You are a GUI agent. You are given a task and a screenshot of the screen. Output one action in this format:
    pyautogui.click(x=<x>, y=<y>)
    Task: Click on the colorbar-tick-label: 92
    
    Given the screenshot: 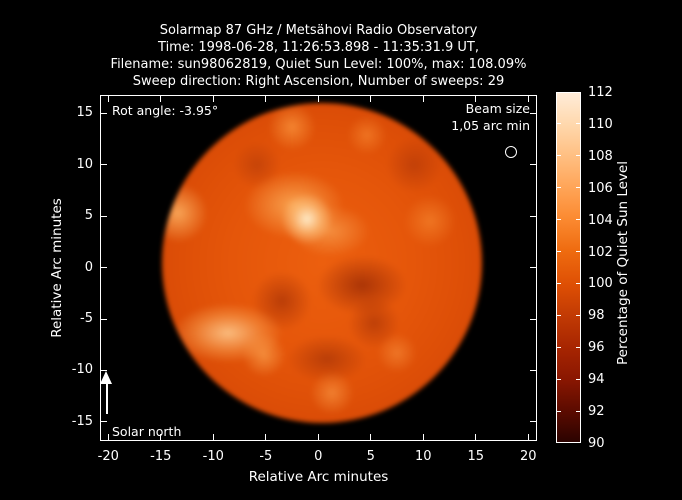 What is the action you would take?
    pyautogui.click(x=596, y=412)
    